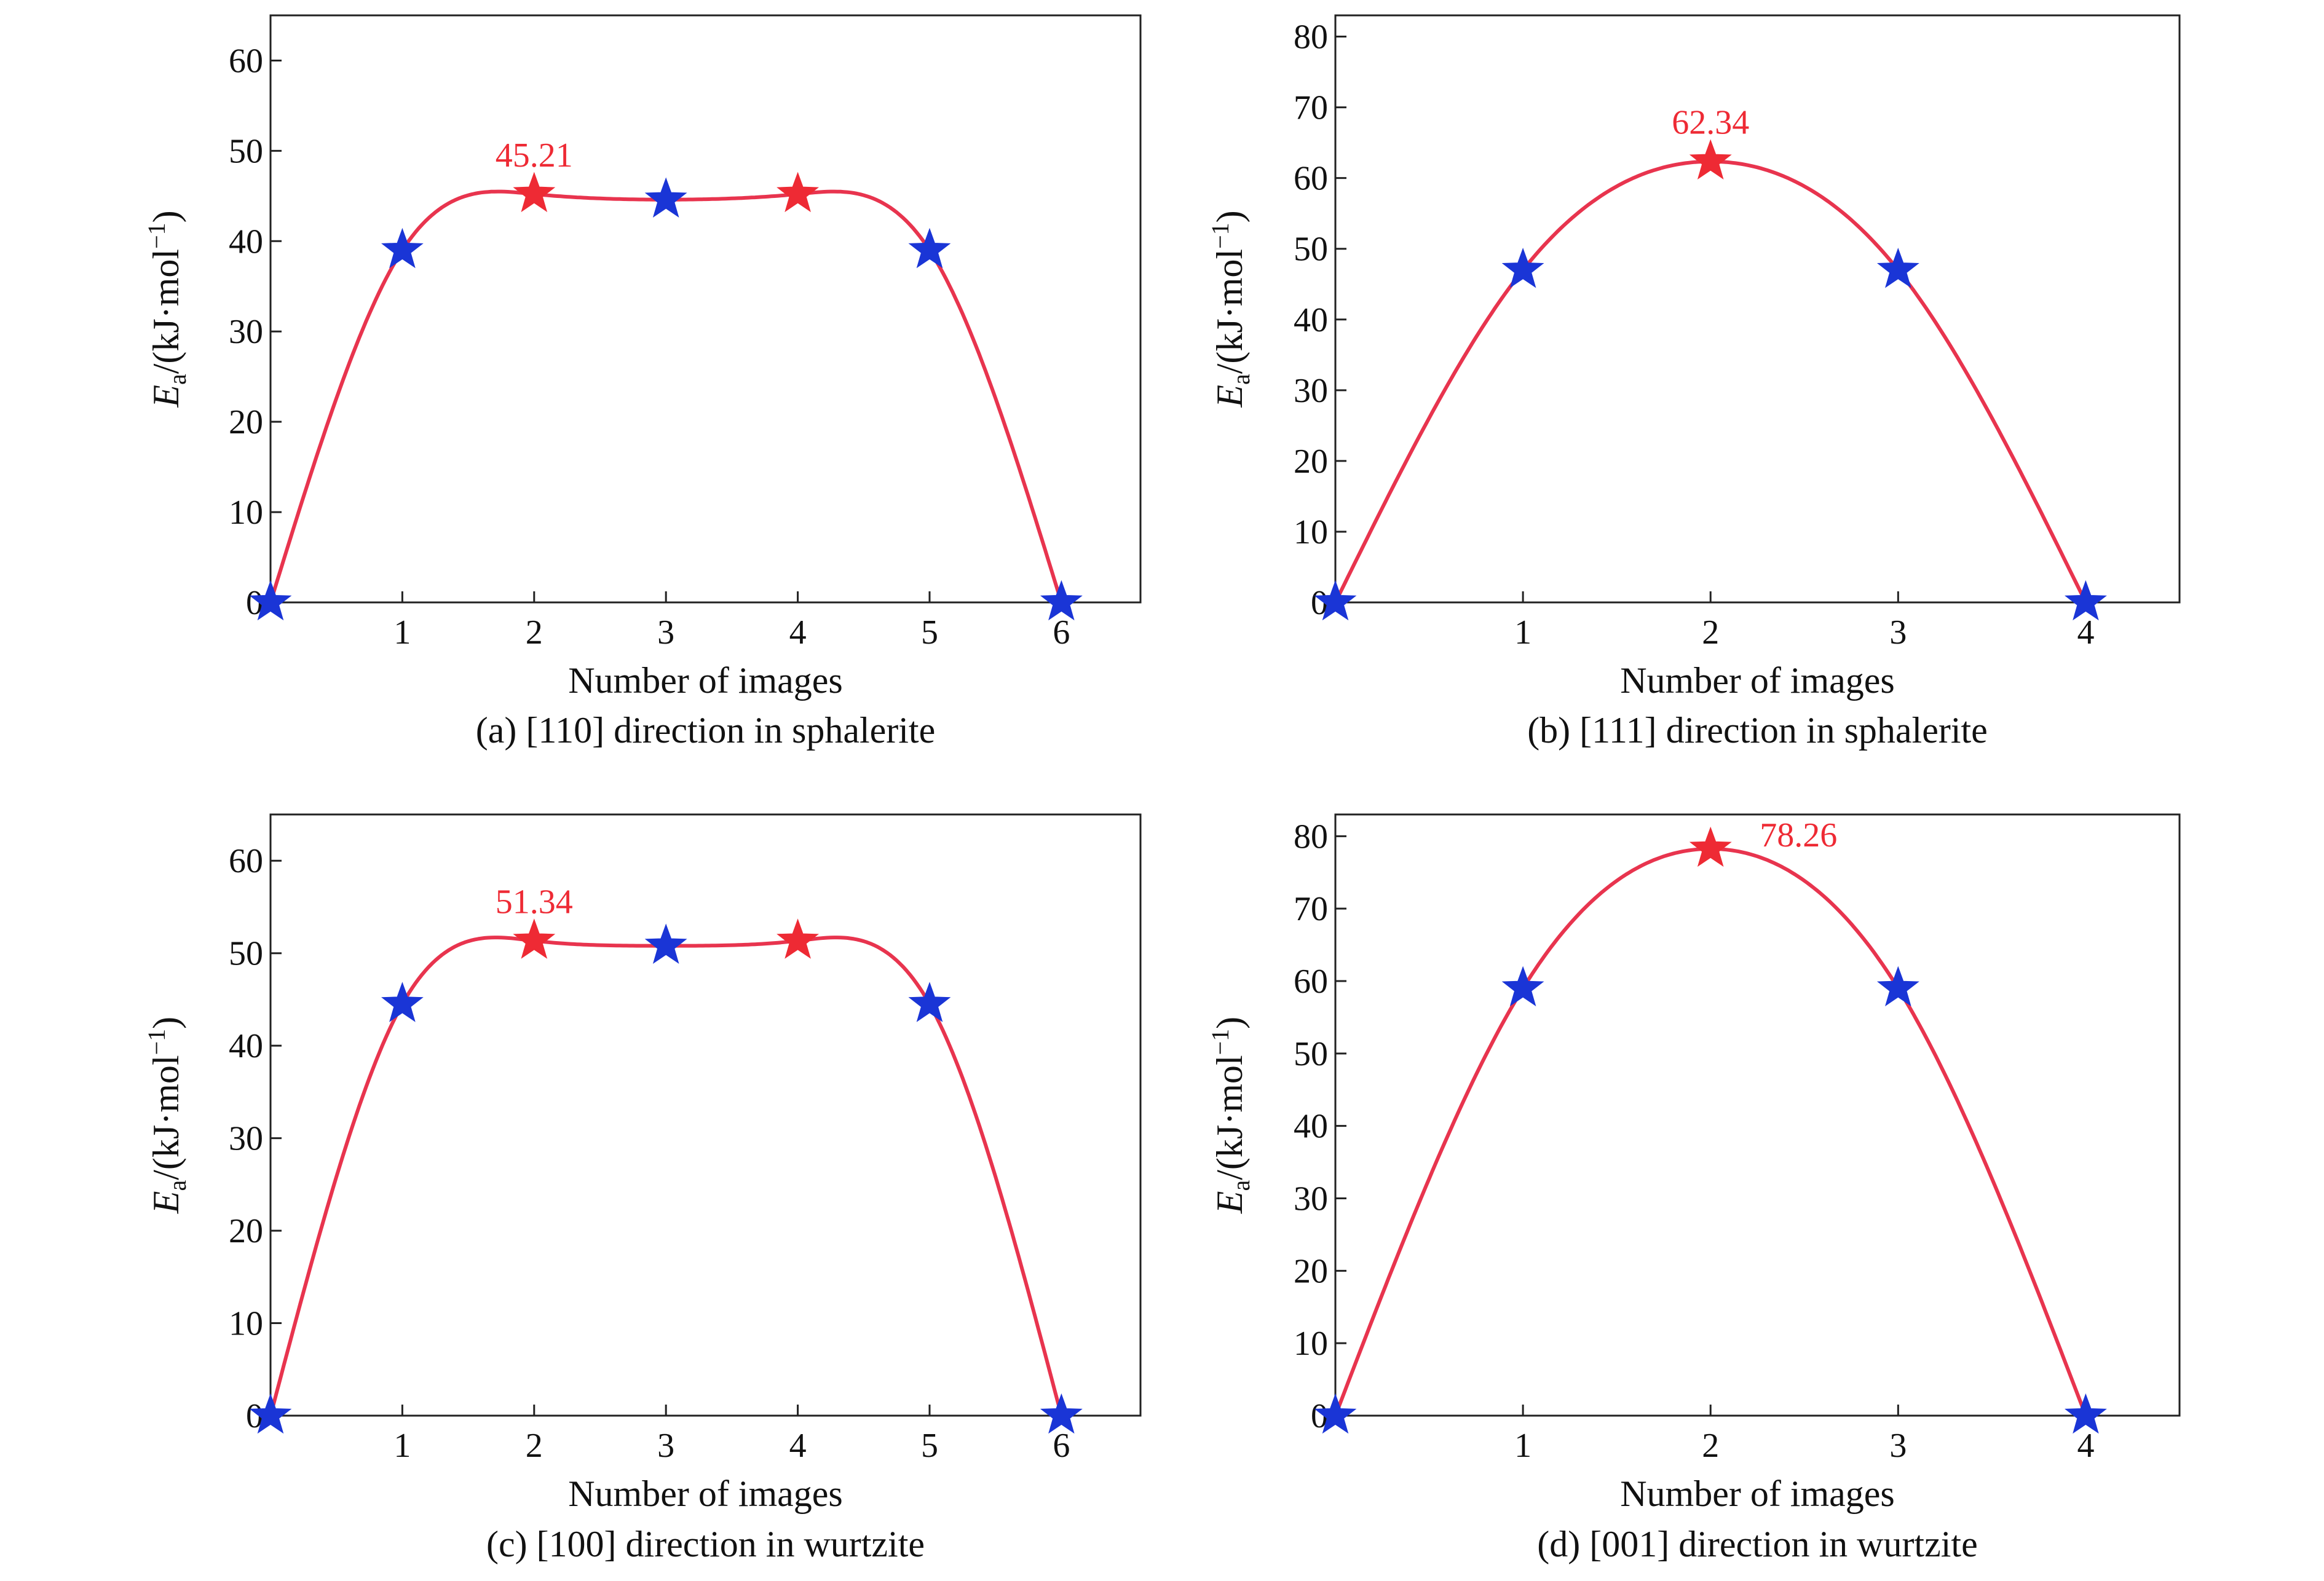  I want to click on panel-caption: (d) [001] direction in wurtzite, so click(1757, 1544).